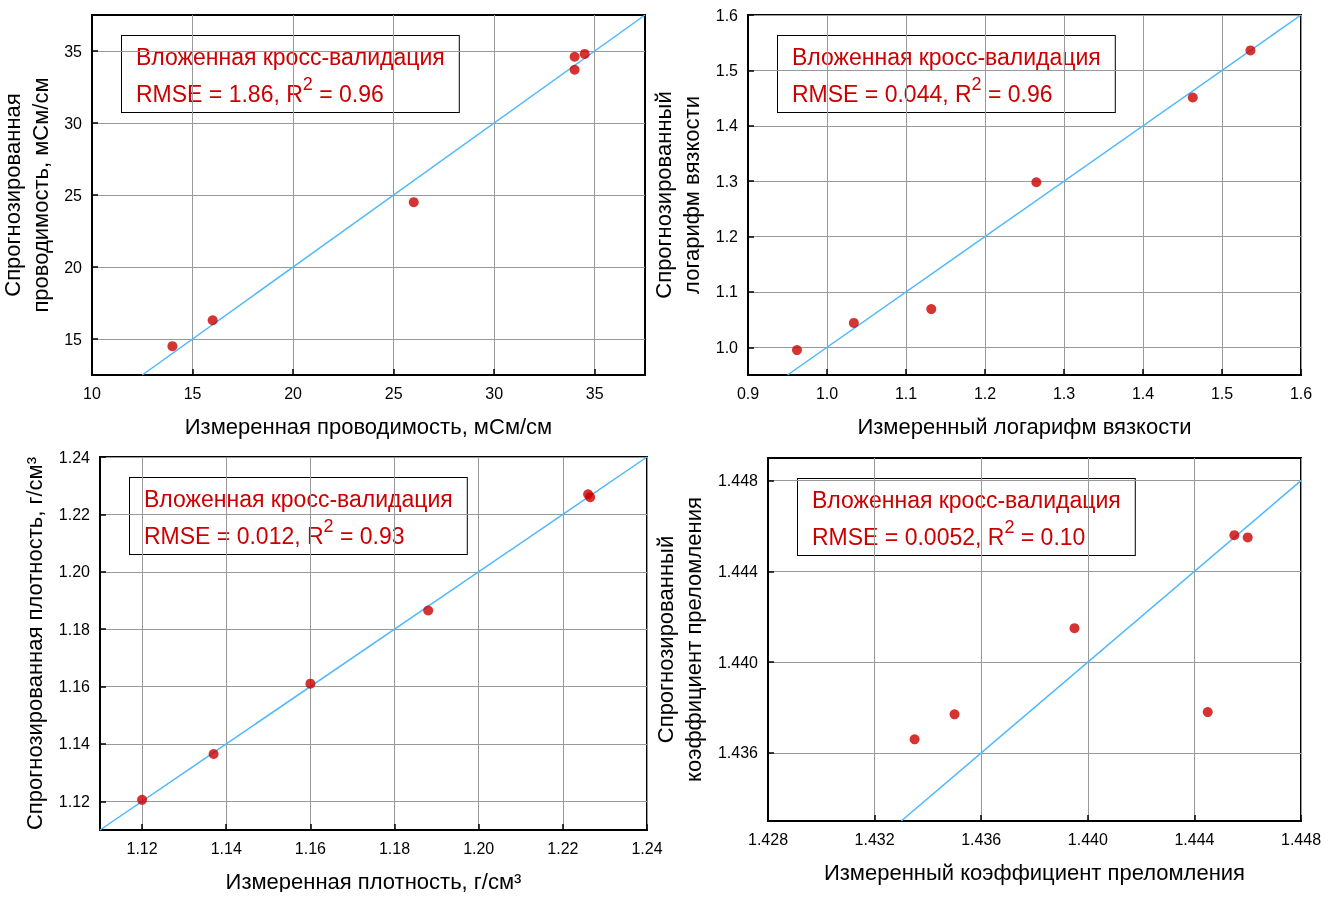 This screenshot has height=900, width=1339. I want to click on x-tick-label: 1.448, so click(1301, 839).